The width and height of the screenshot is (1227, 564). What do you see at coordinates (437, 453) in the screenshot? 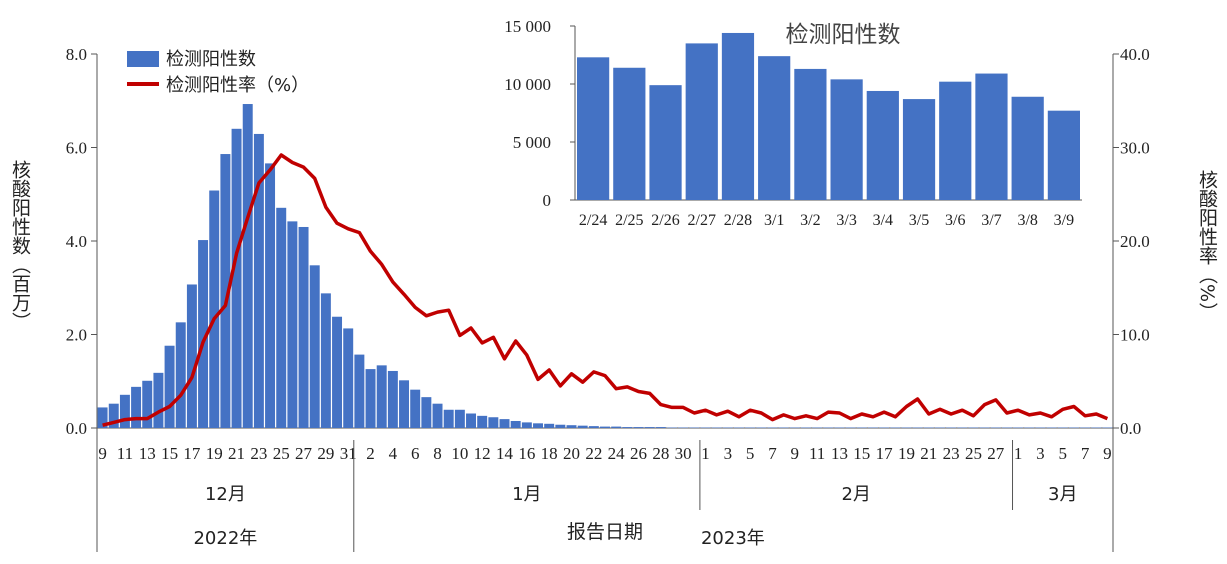
I see `day-label: 8` at bounding box center [437, 453].